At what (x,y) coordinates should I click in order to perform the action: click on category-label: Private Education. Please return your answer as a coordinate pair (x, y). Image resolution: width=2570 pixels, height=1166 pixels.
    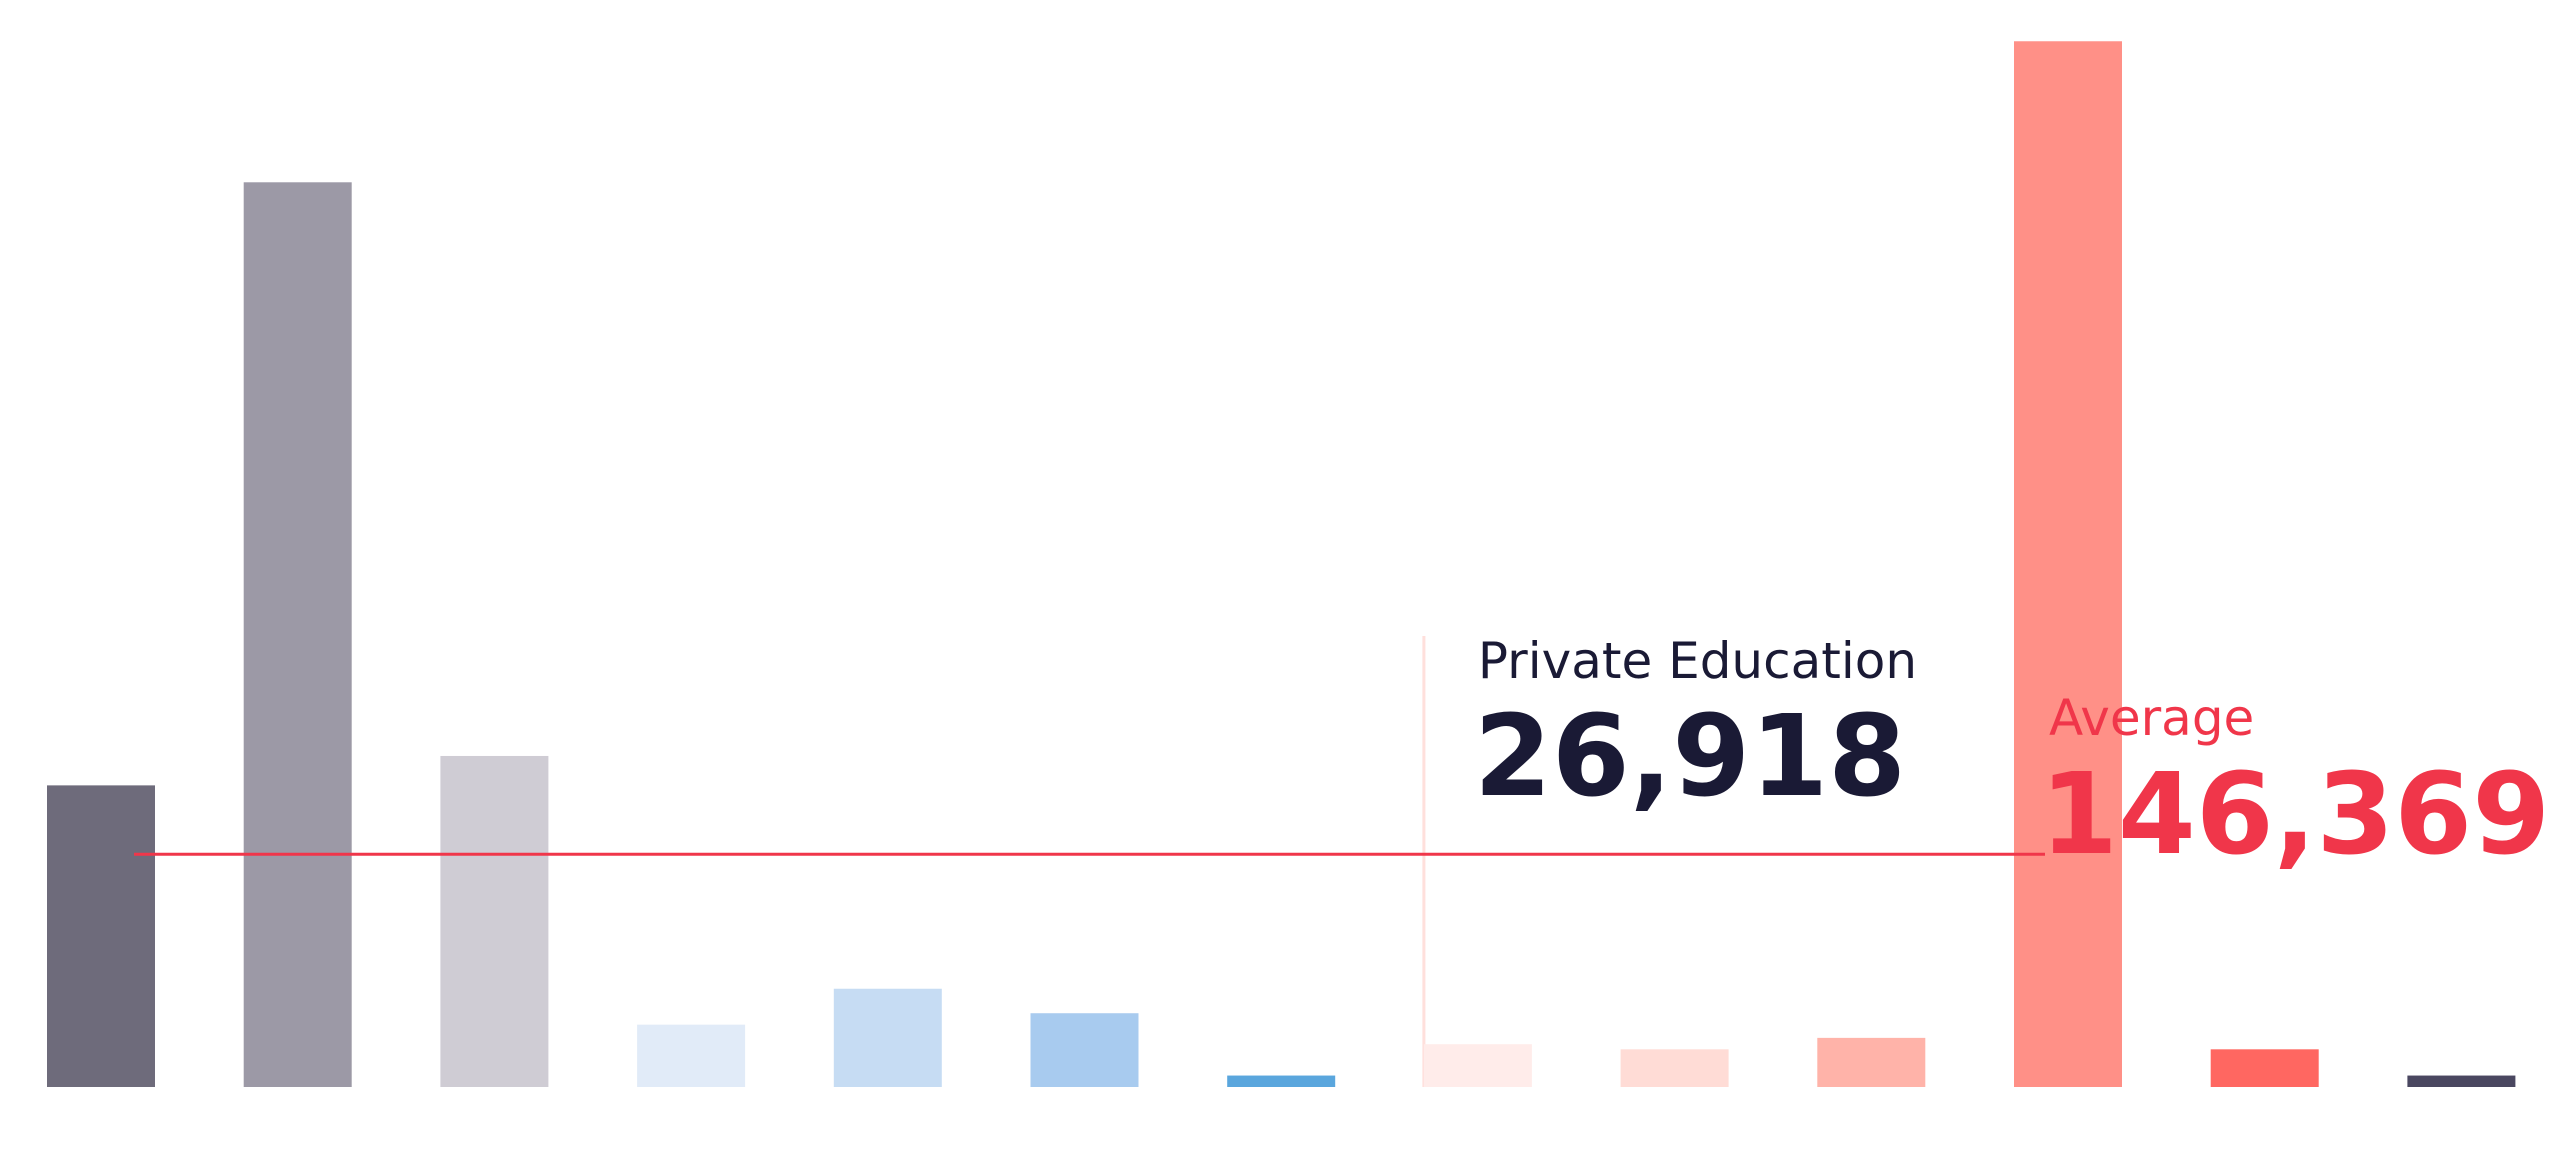
    Looking at the image, I should click on (1697, 661).